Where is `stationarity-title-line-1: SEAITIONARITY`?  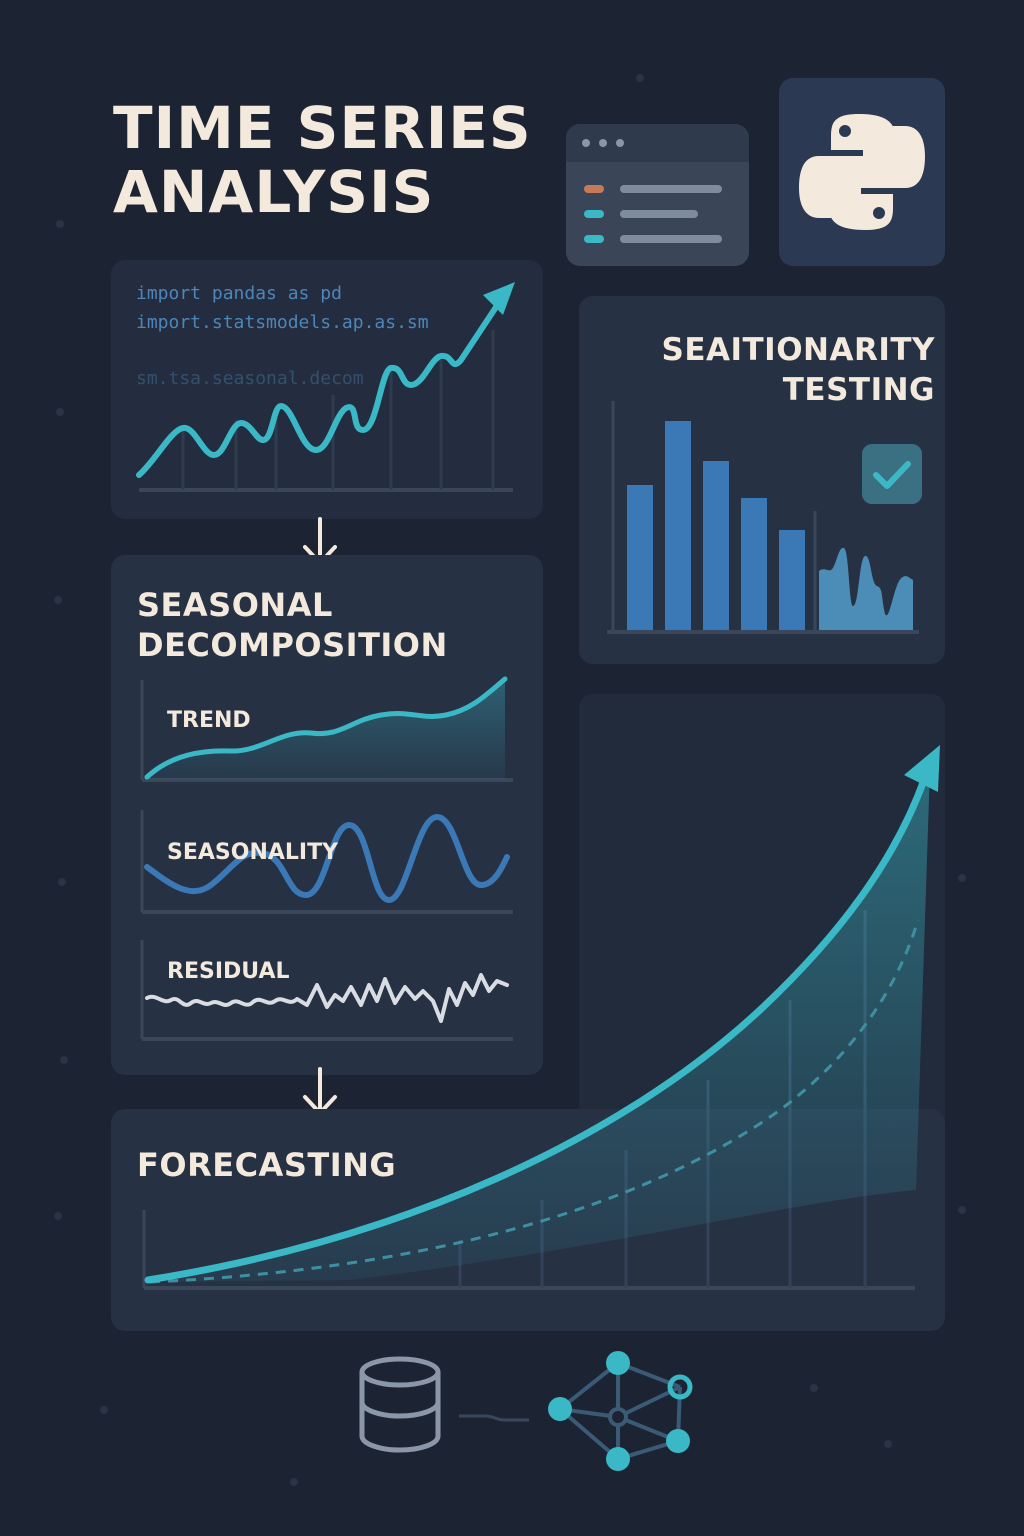
stationarity-title-line-1: SEAITIONARITY is located at coordinates (798, 350).